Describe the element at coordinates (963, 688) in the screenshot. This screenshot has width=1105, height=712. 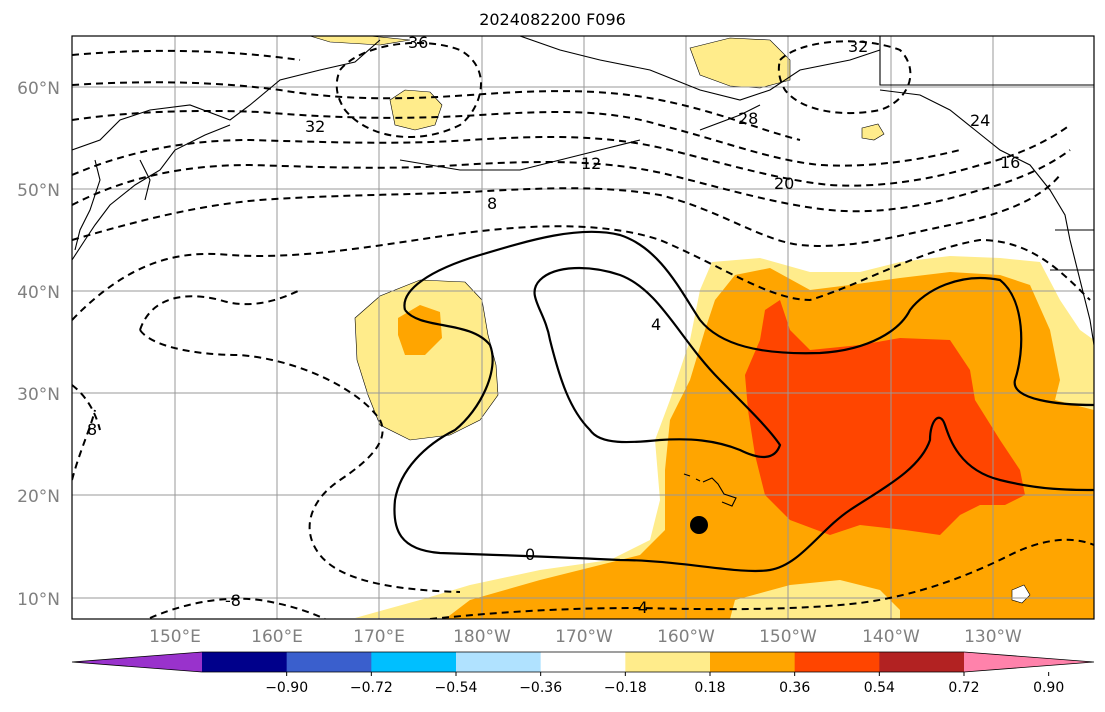
I see `colorbar-tick-label: 0.72` at that location.